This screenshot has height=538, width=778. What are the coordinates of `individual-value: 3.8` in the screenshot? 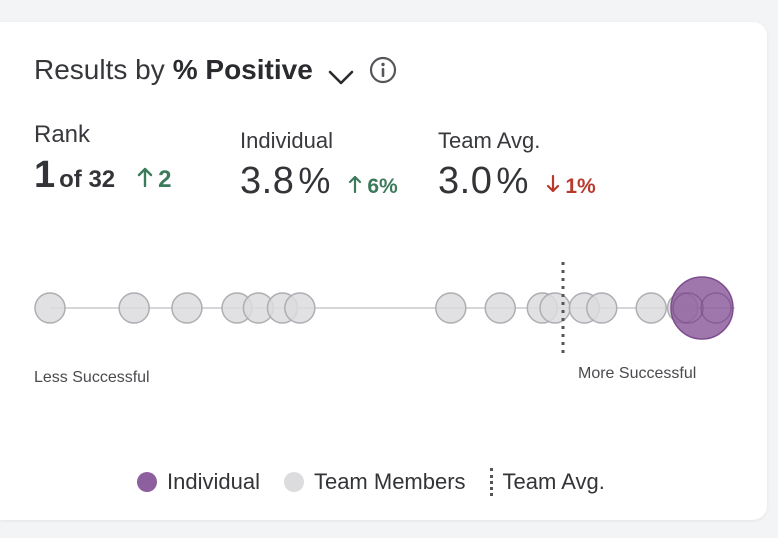 It's located at (267, 181).